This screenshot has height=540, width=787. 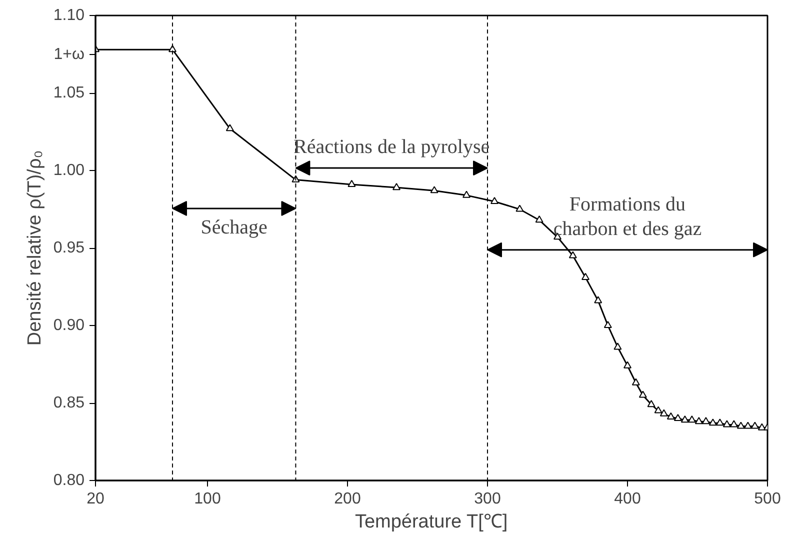 What do you see at coordinates (207, 499) in the screenshot?
I see `x-tick-label: 100` at bounding box center [207, 499].